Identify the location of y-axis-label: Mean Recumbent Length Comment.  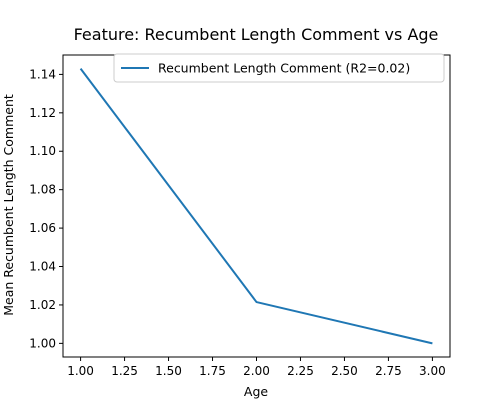
(8, 205).